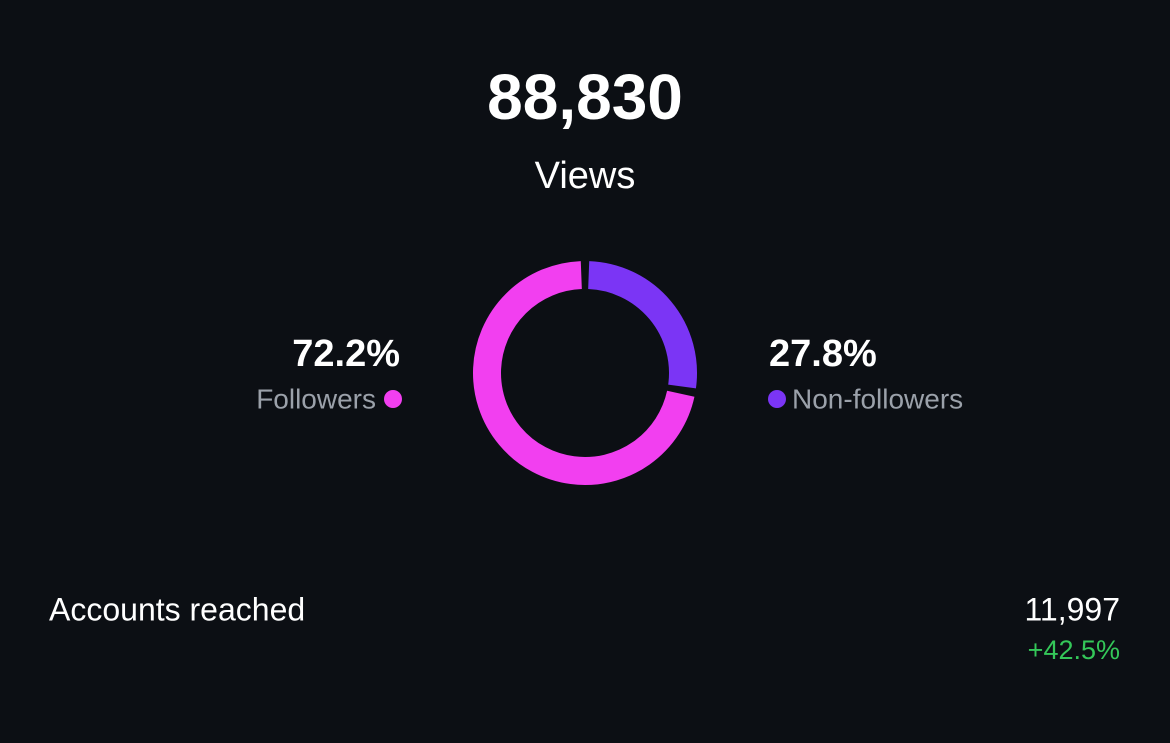 Image resolution: width=1170 pixels, height=743 pixels. What do you see at coordinates (346, 354) in the screenshot?
I see `followers-percent: 72.2%` at bounding box center [346, 354].